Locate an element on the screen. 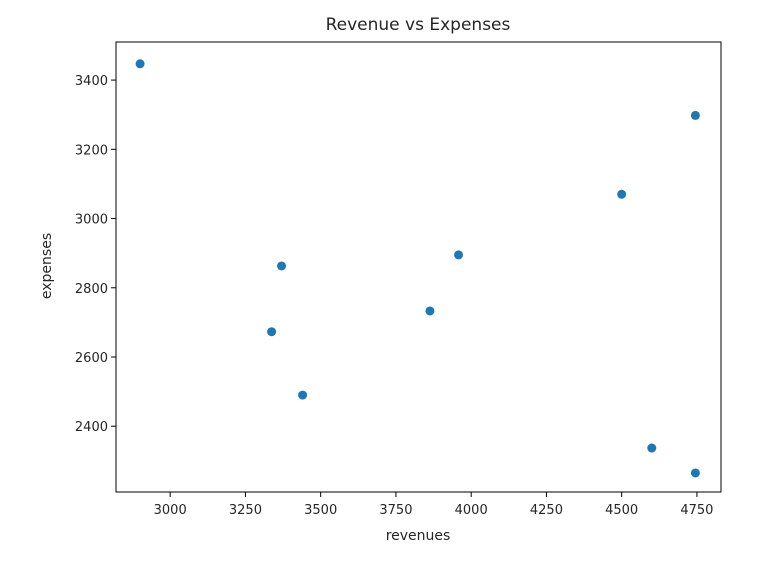 Image resolution: width=768 pixels, height=568 pixels. x-tick-label: 3250 is located at coordinates (245, 510).